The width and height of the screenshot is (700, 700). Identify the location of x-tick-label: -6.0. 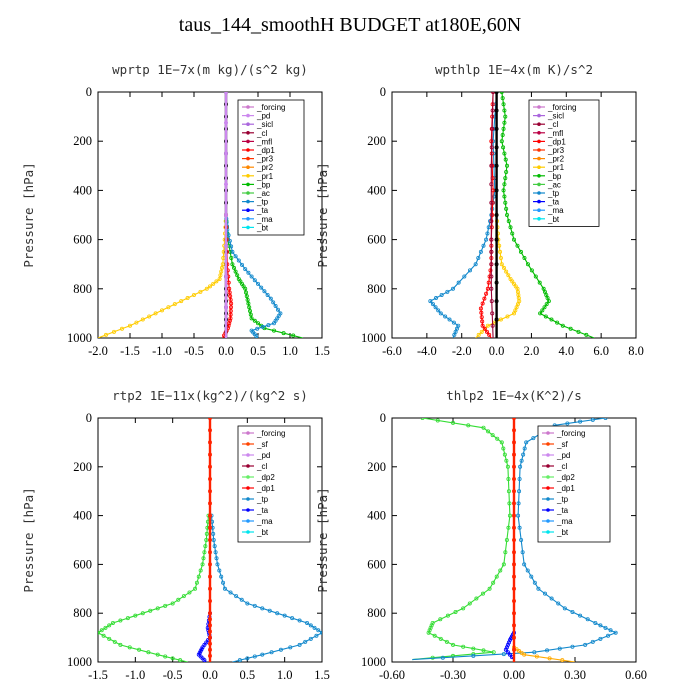
(392, 351).